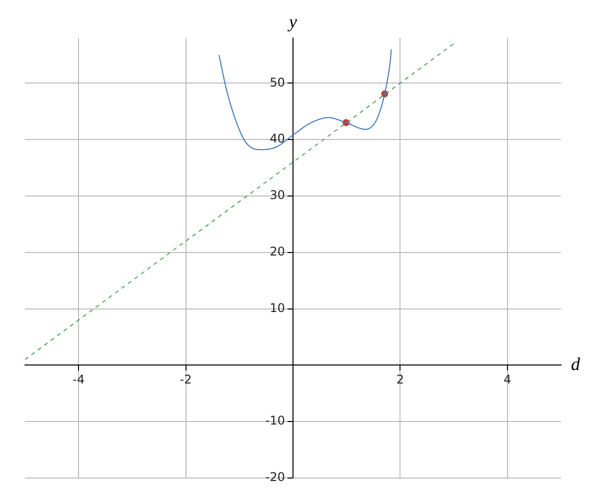 The image size is (600, 500). What do you see at coordinates (400, 379) in the screenshot?
I see `x-tick-label: 2` at bounding box center [400, 379].